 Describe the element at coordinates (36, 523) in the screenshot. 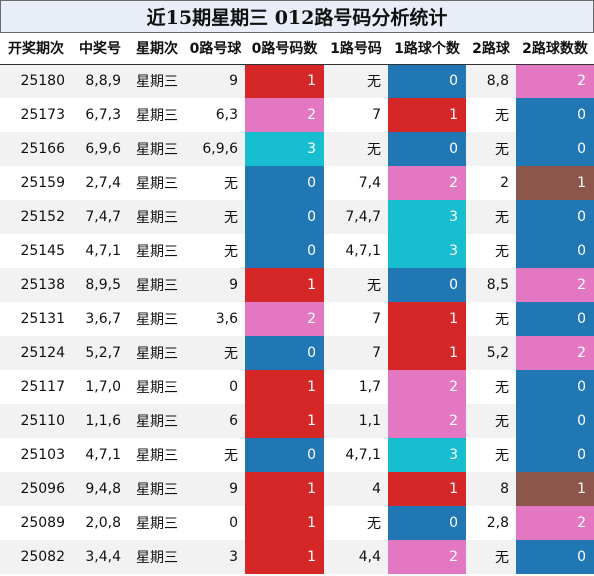

I see `period-cell: 25089` at that location.